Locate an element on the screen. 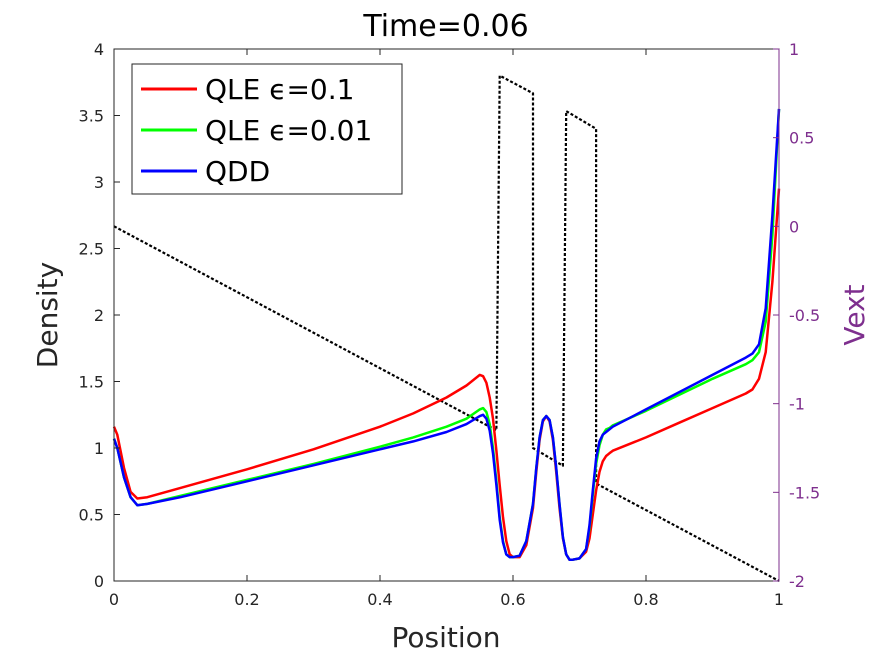 Image resolution: width=875 pixels, height=656 pixels. y2-tick-label: -1.5 is located at coordinates (804, 492).